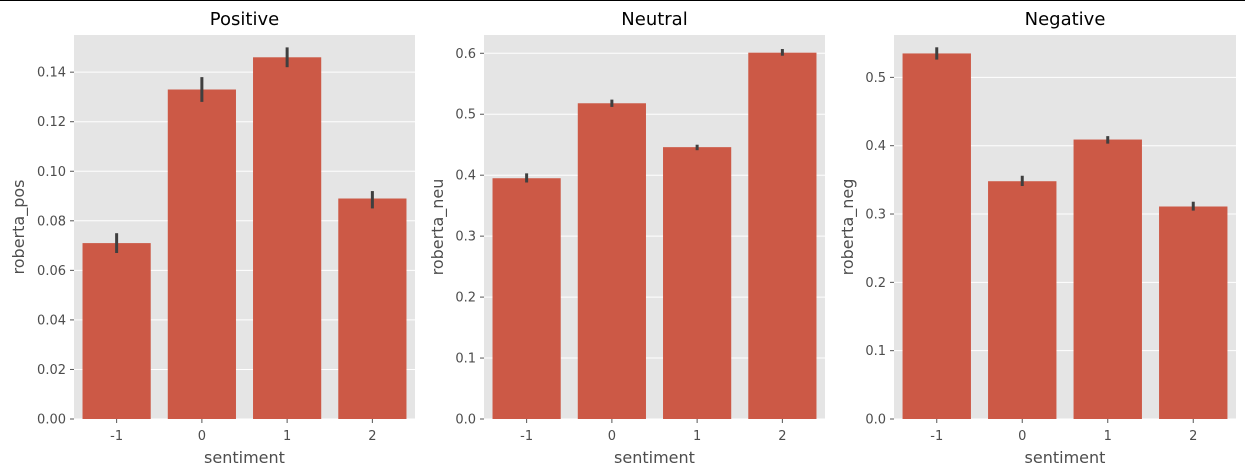 The height and width of the screenshot is (476, 1245). Describe the element at coordinates (1065, 19) in the screenshot. I see `panel-3-title: Negative` at that location.